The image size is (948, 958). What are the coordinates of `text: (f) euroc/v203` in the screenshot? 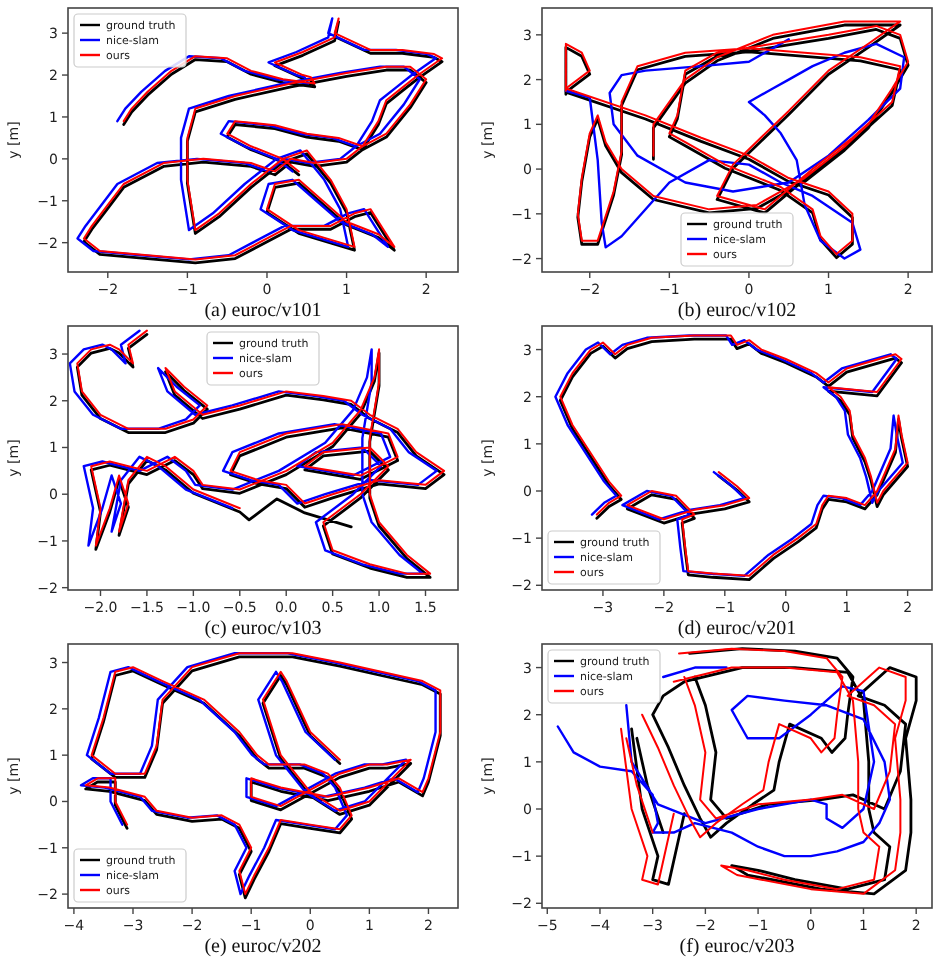 It's located at (737, 947).